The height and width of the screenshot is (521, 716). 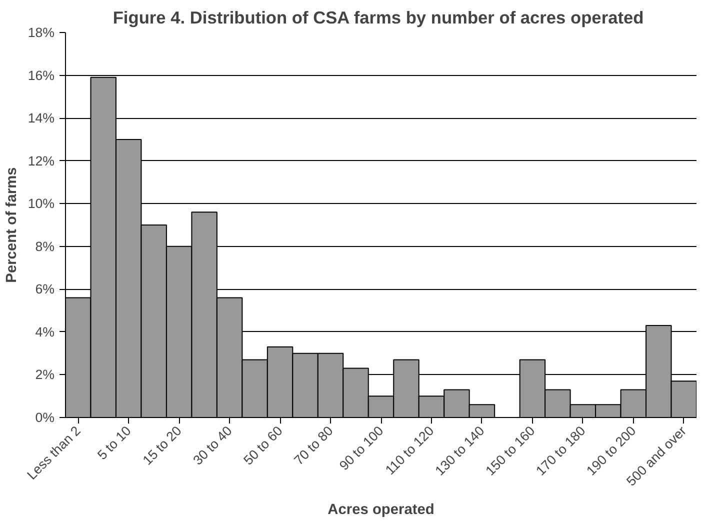 I want to click on y-tick-label: 10%, so click(x=41, y=204).